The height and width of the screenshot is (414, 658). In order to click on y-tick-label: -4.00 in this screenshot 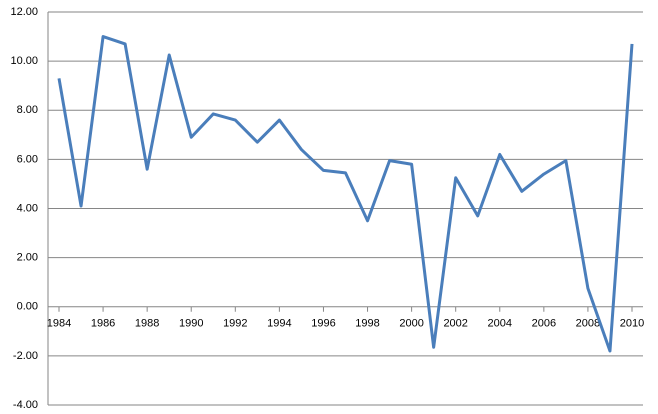, I will do `click(25, 405)`.